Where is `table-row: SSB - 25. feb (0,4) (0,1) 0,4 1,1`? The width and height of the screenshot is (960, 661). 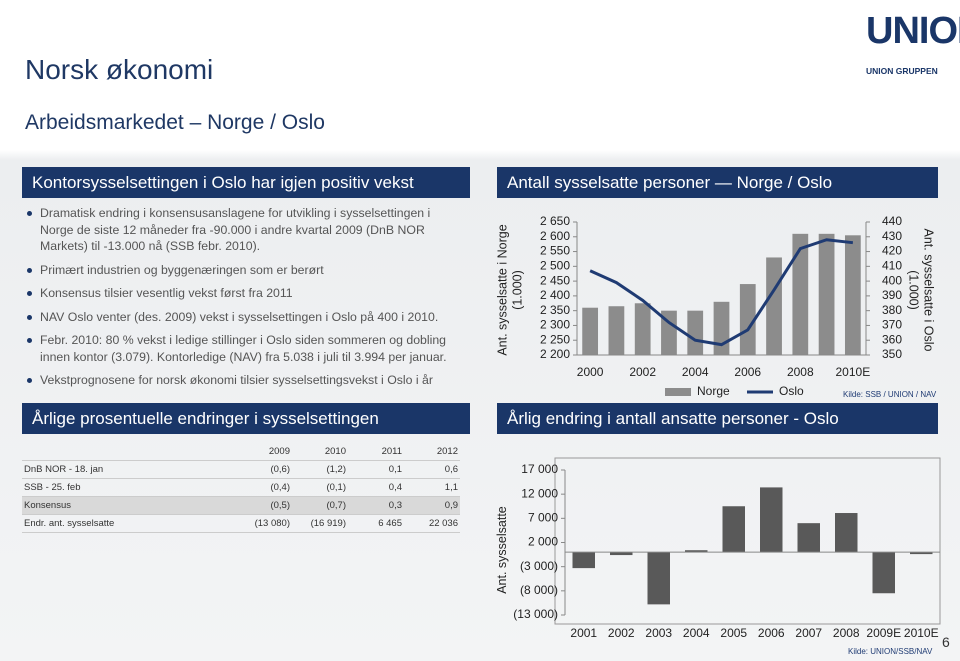
table-row: SSB - 25. feb (0,4) (0,1) 0,4 1,1 is located at coordinates (241, 487).